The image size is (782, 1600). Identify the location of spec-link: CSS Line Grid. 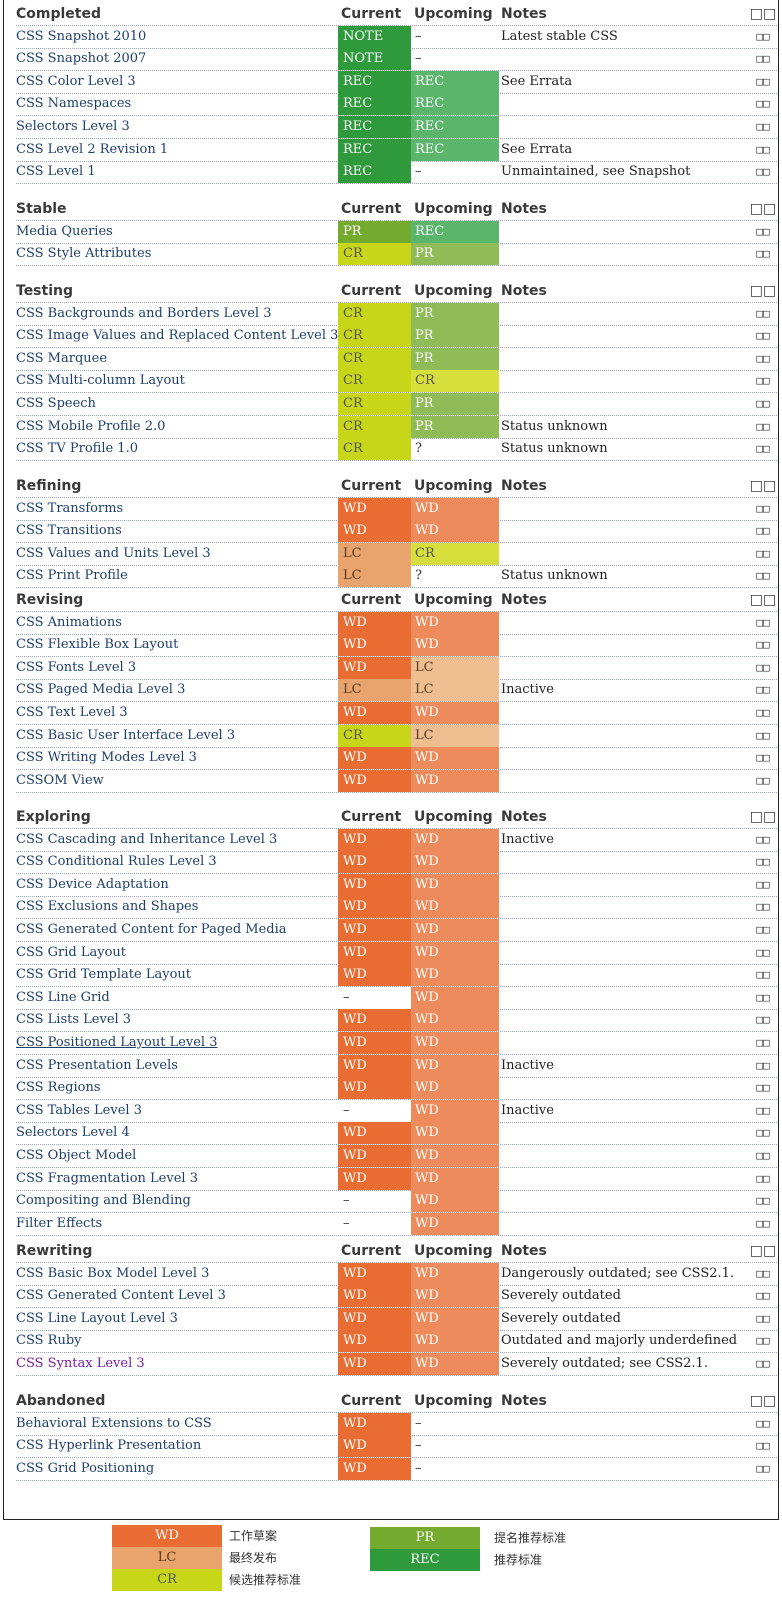
(63, 997).